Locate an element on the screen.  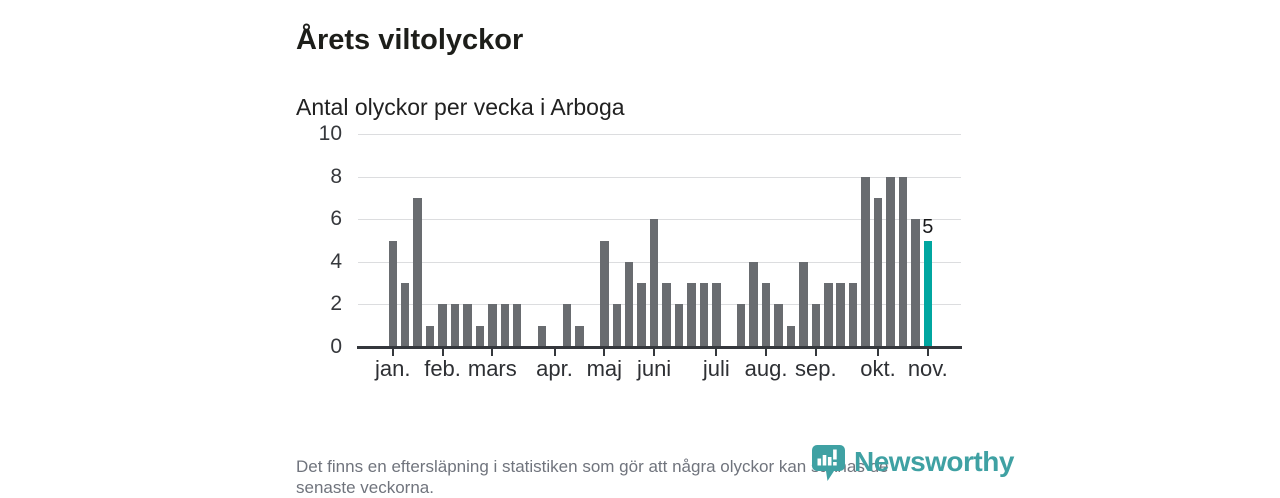
y-axis-label-4: 4 is located at coordinates (336, 261).